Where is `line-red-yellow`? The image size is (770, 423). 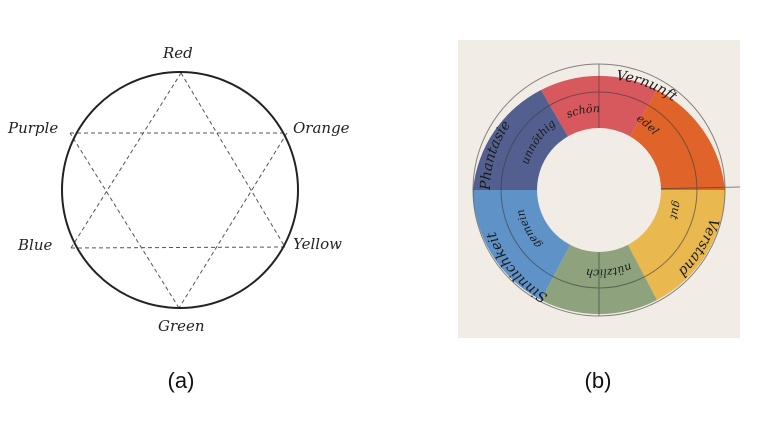 line-red-yellow is located at coordinates (233, 160).